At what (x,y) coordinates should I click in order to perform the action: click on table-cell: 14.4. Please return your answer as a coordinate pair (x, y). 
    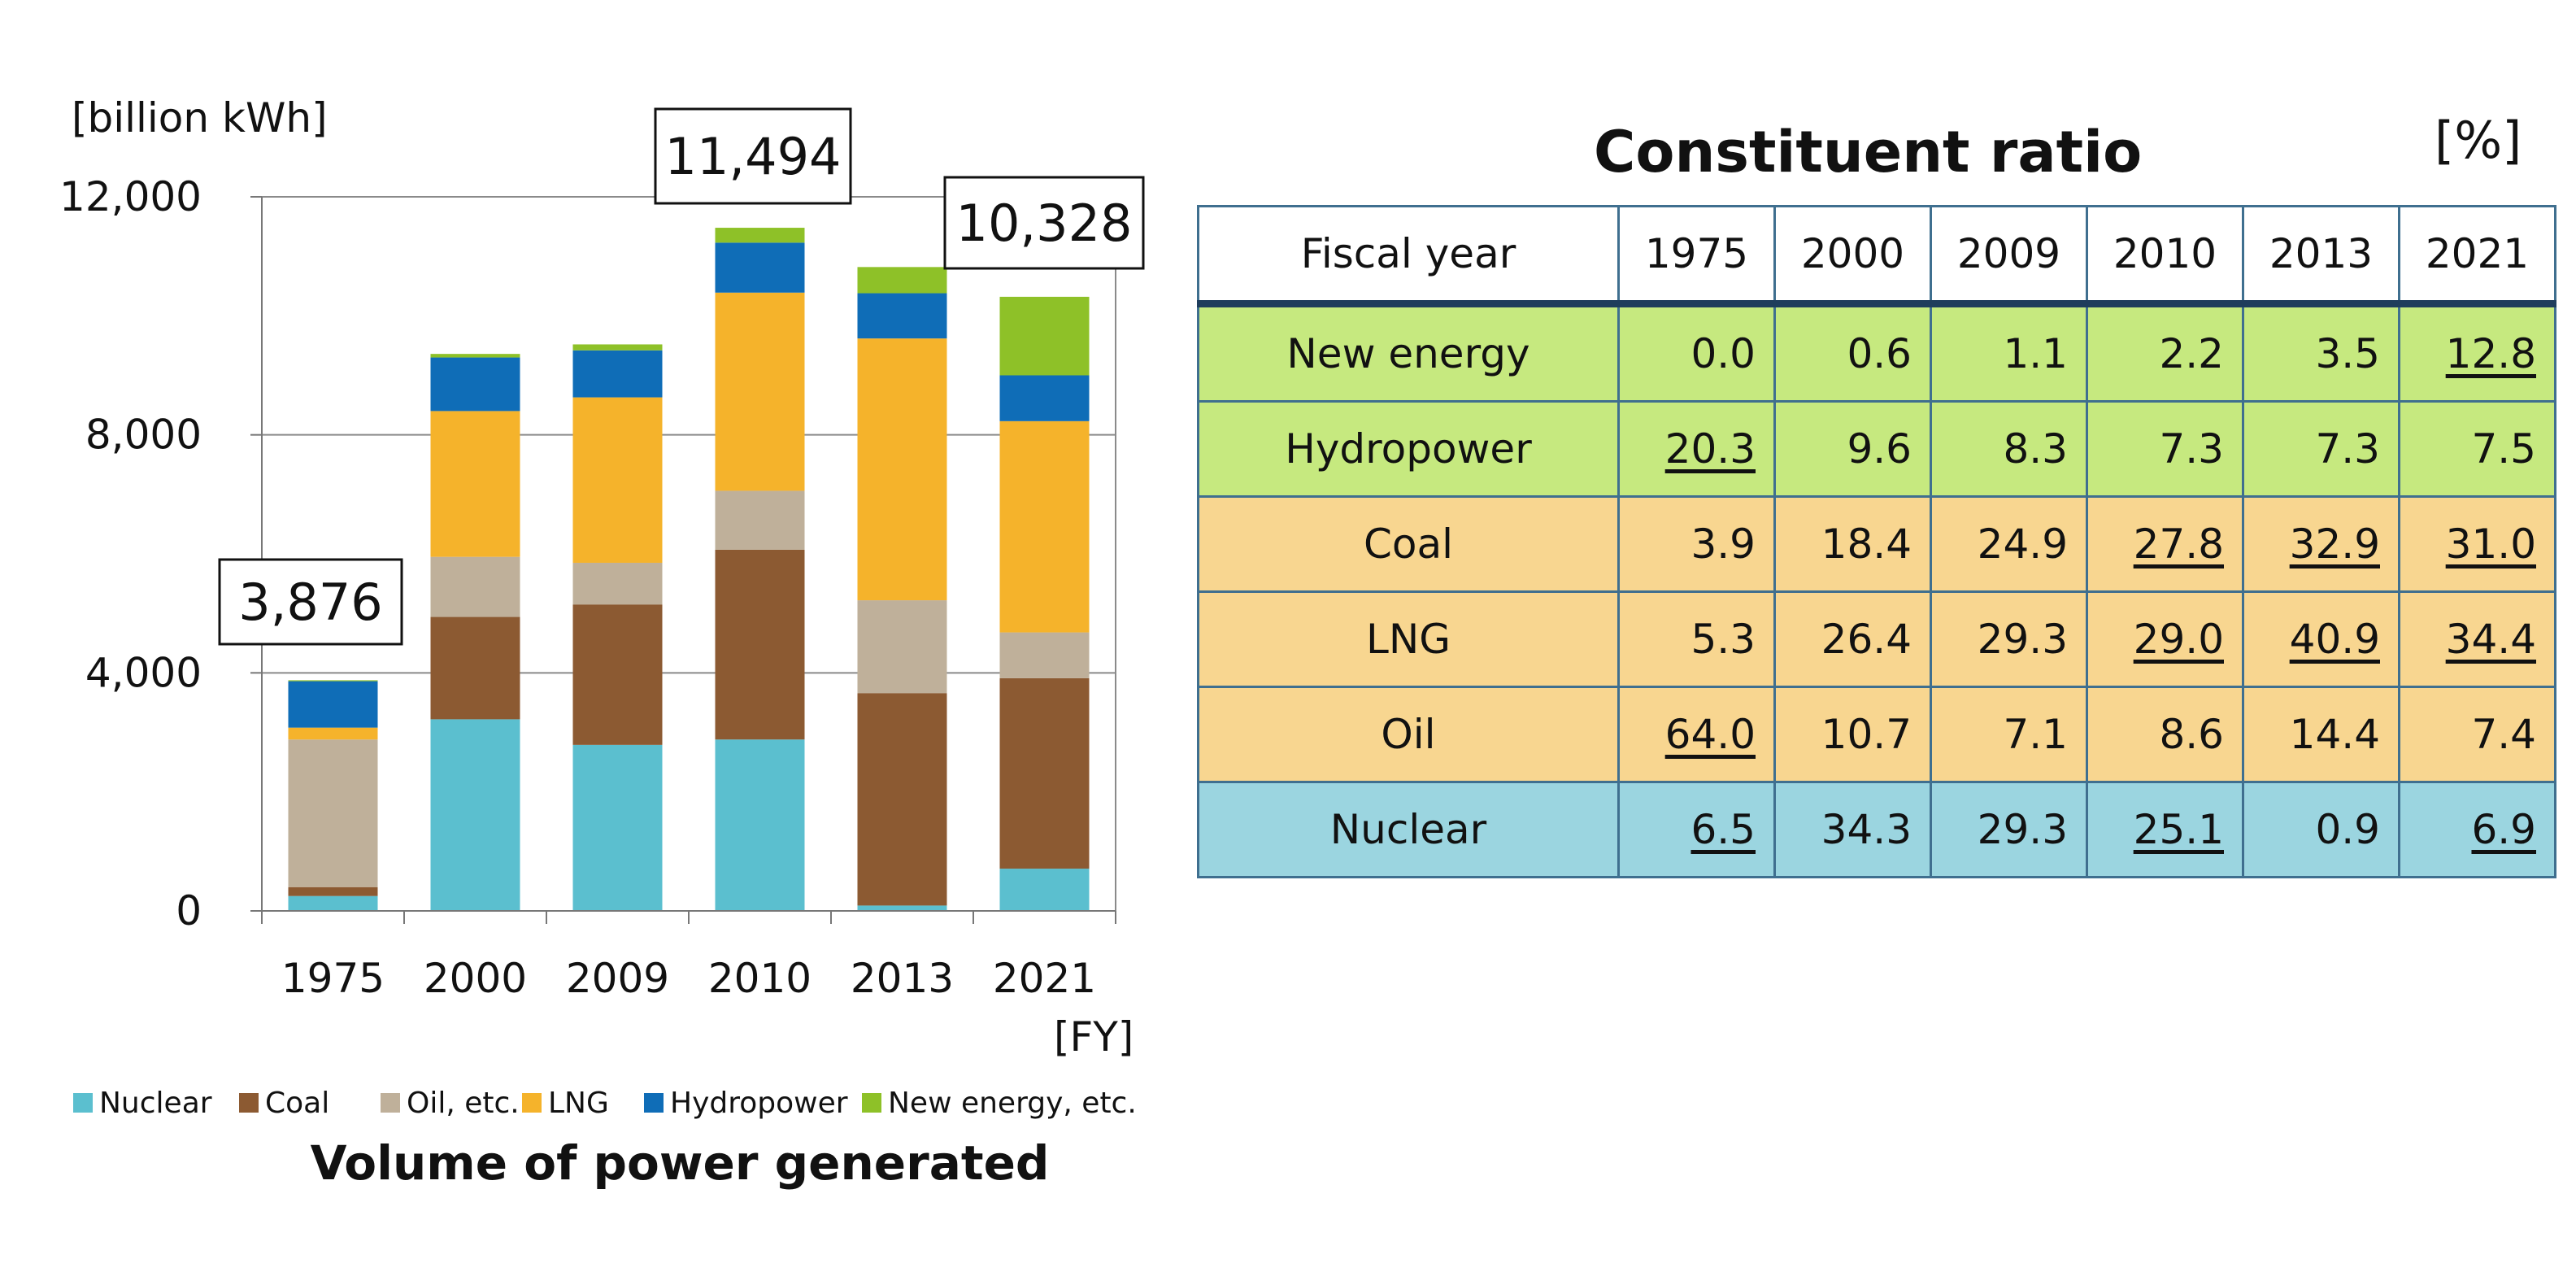
    Looking at the image, I should click on (2321, 734).